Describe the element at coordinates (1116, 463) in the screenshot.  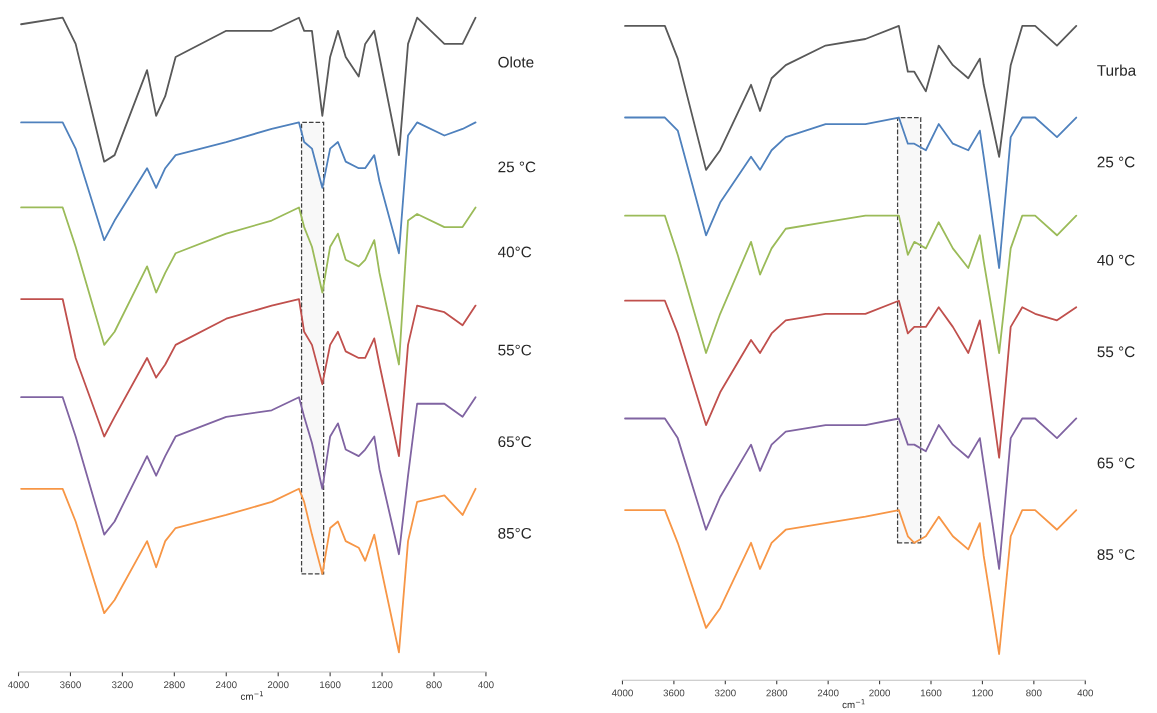
I see `text: 65 °C` at that location.